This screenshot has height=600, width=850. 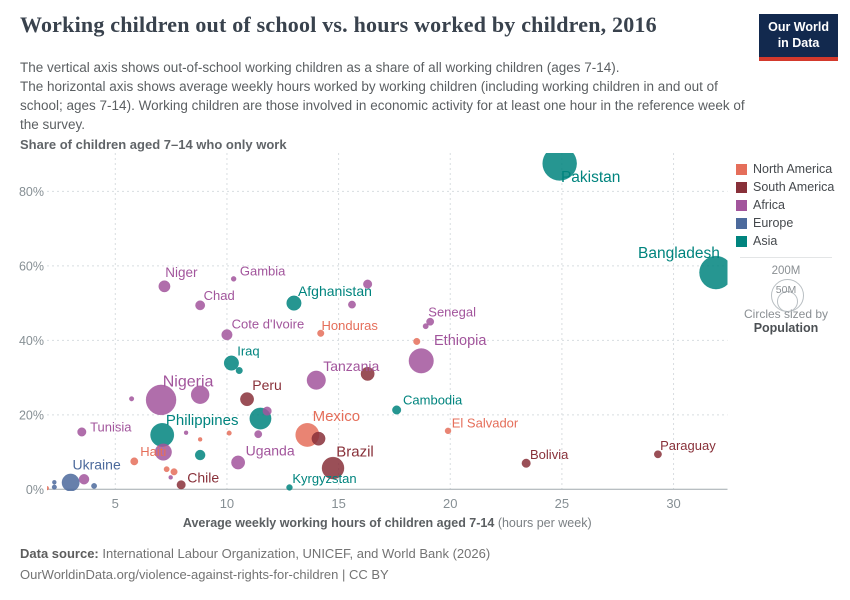 I want to click on country-label-gambia: Gambia, so click(x=263, y=270).